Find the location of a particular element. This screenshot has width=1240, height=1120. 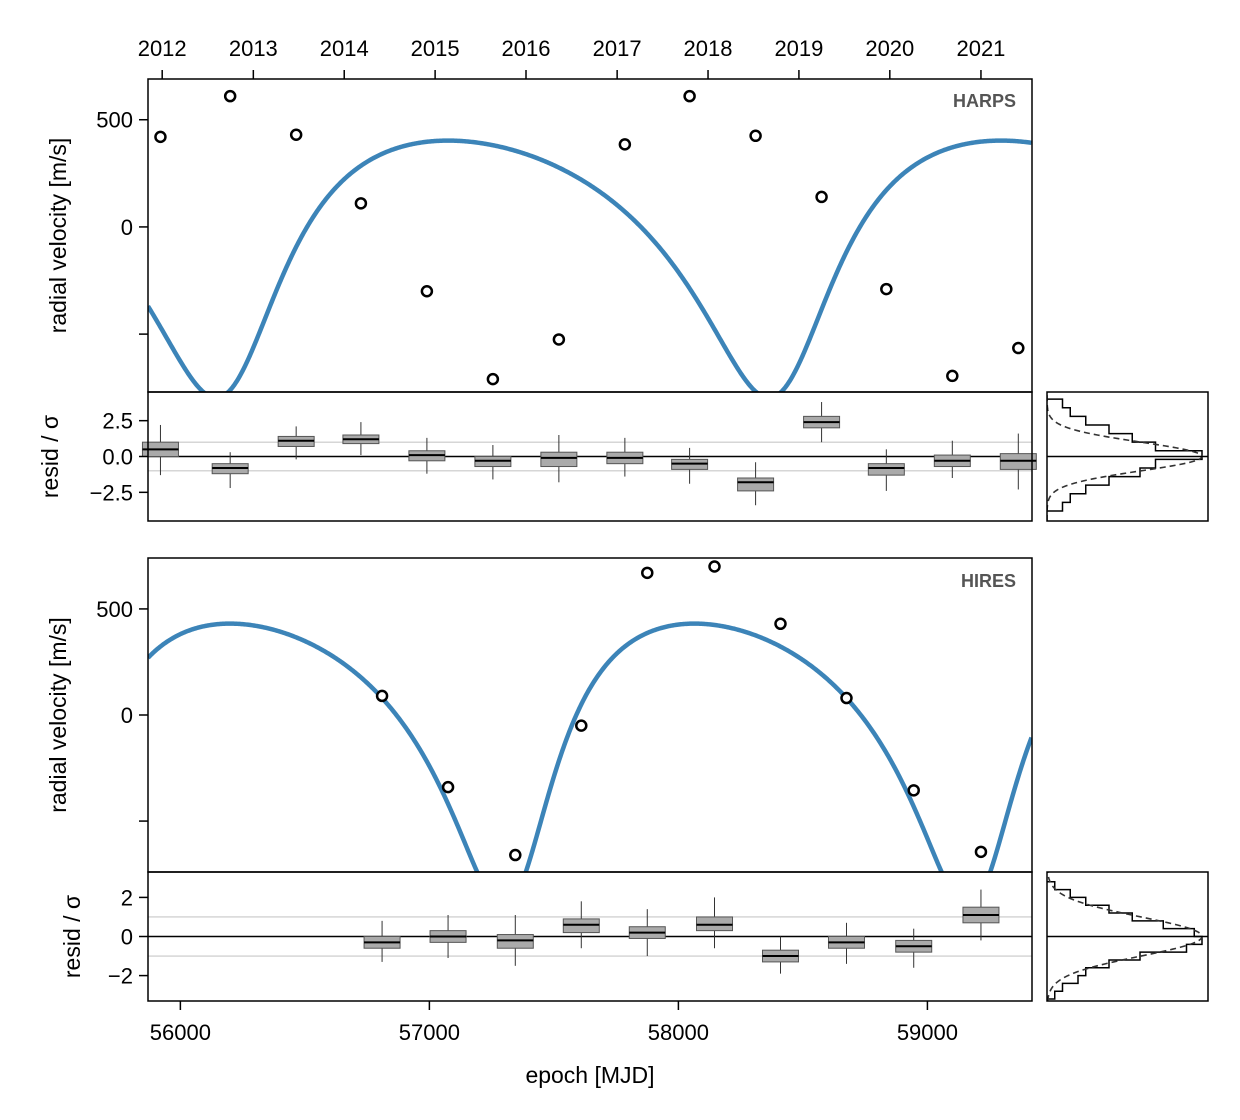

resid-tick-label: 0.0 is located at coordinates (117, 457).